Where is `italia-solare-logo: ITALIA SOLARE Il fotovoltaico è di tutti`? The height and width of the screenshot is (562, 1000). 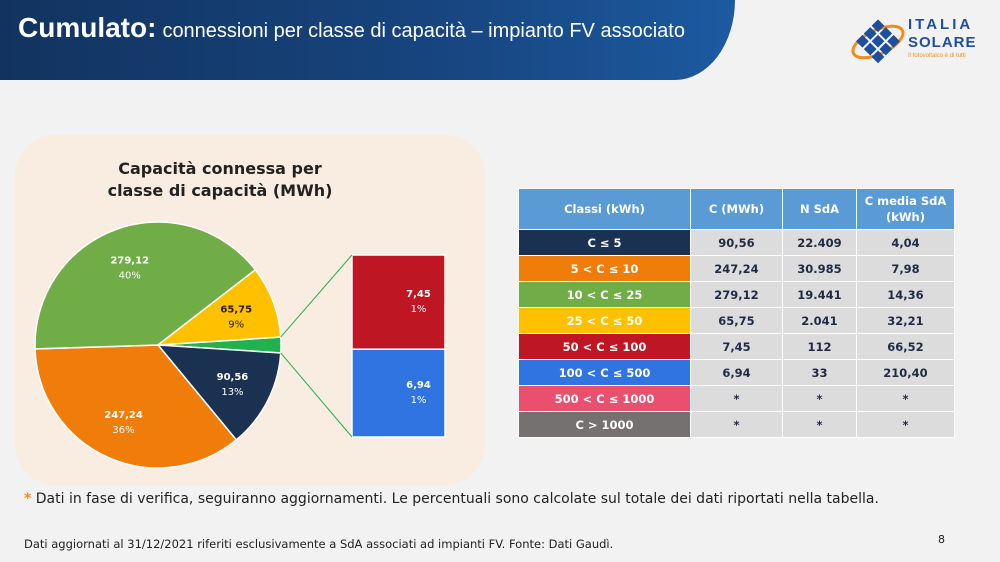 italia-solare-logo: ITALIA SOLARE Il fotovoltaico è di tutti is located at coordinates (925, 41).